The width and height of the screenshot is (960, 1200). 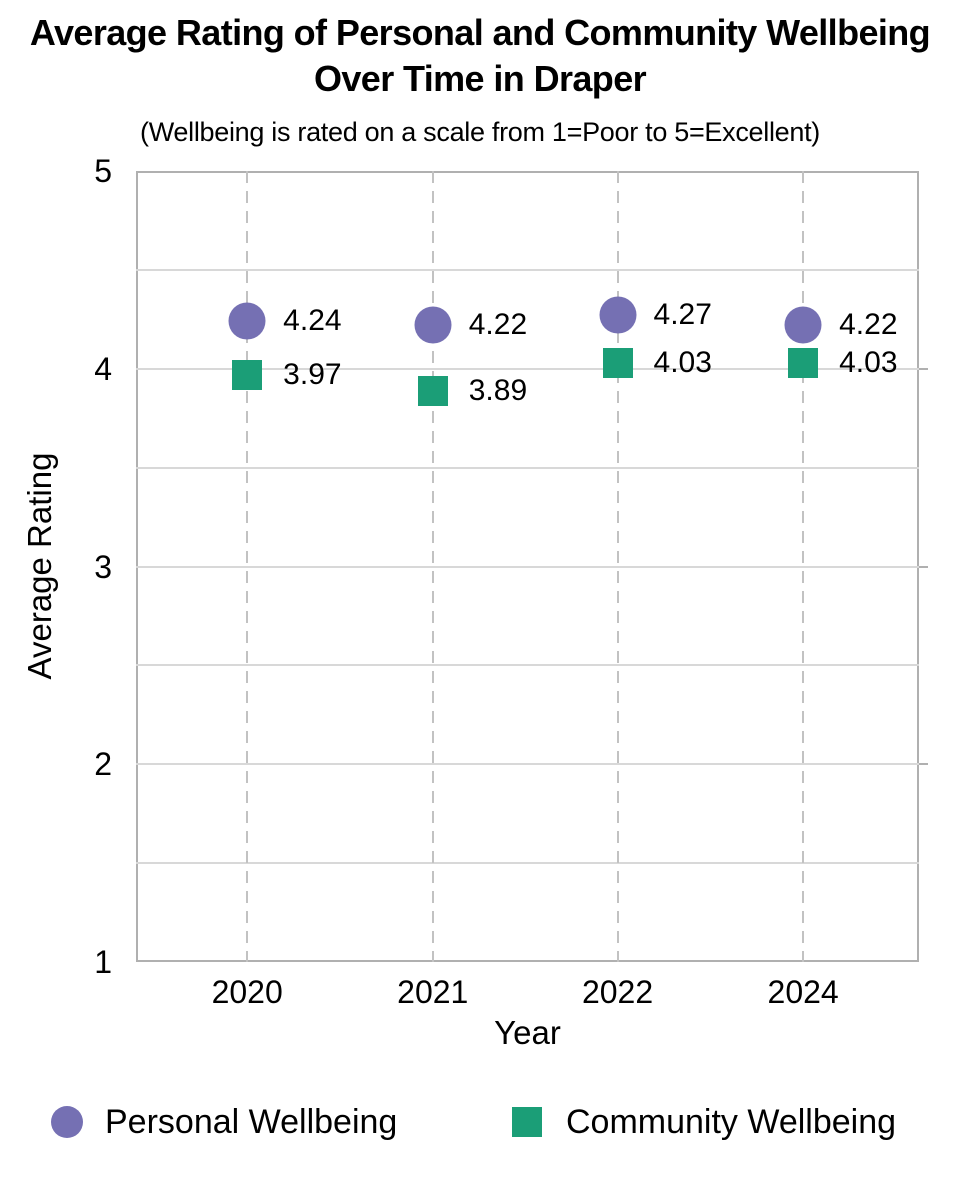 I want to click on y-tick-label: 2, so click(x=103, y=764).